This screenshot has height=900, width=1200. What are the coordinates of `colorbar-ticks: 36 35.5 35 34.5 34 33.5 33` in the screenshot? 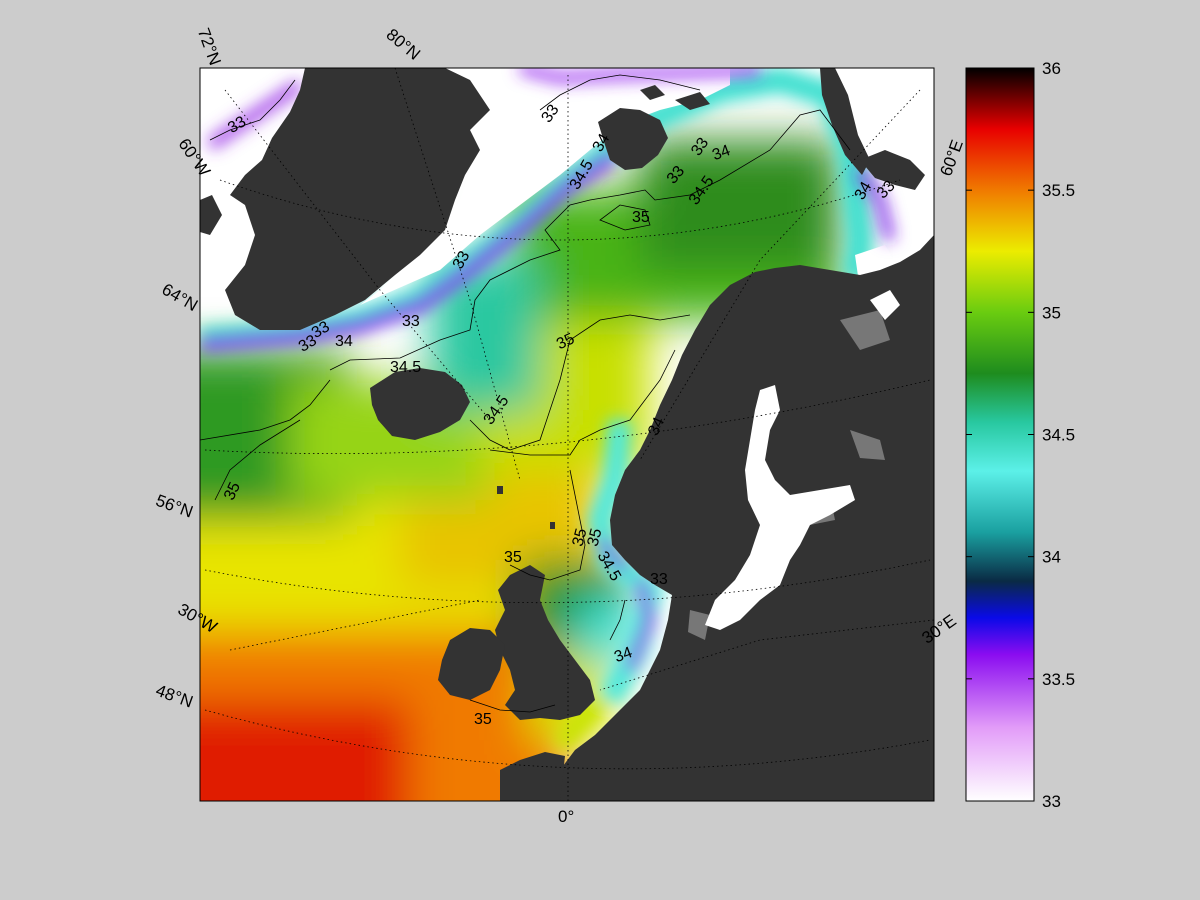 It's located at (1020, 435).